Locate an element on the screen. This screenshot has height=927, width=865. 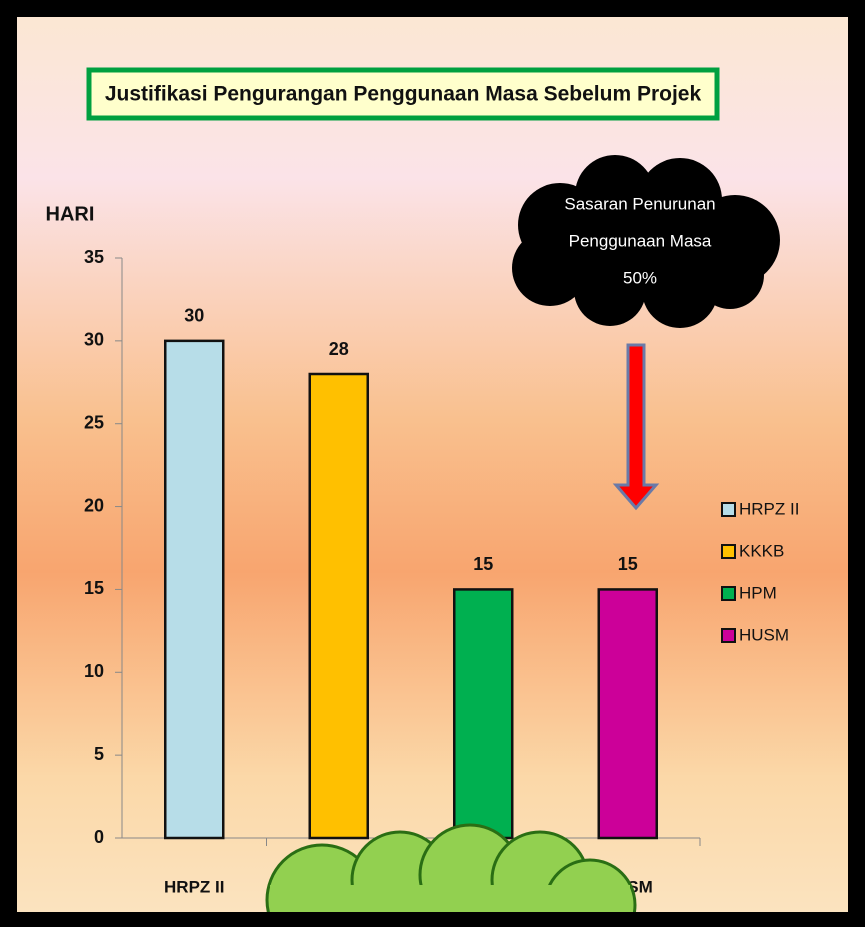
legend-label: HRPZ II is located at coordinates (769, 508).